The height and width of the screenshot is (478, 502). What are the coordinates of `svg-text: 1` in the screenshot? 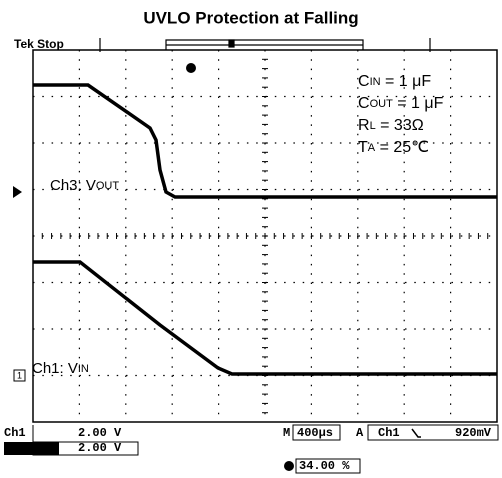 It's located at (19, 375).